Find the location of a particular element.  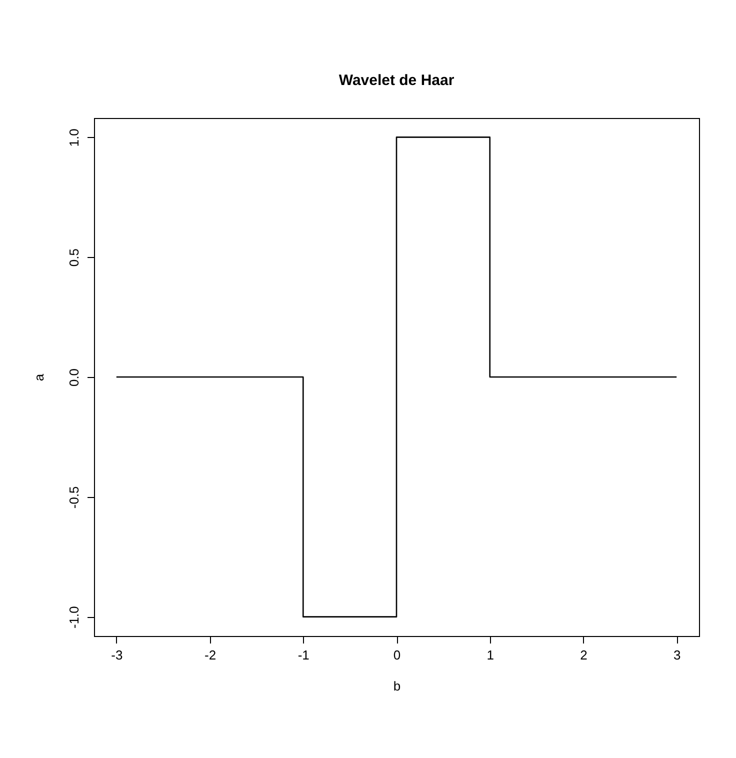

y-tick-label: 0.5 is located at coordinates (74, 257).